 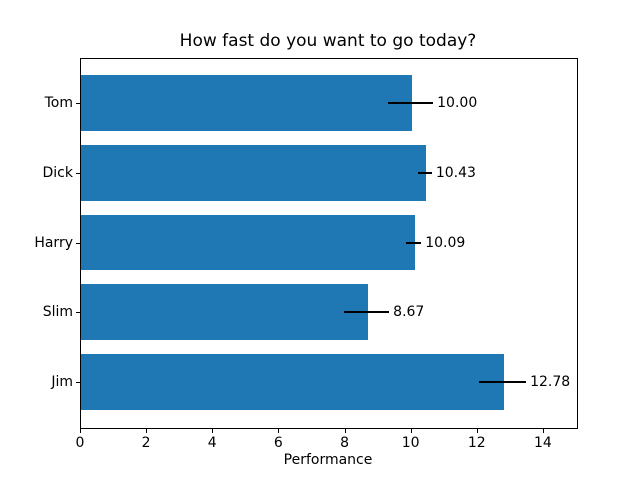 What do you see at coordinates (253, 172) in the screenshot?
I see `bar-dick` at bounding box center [253, 172].